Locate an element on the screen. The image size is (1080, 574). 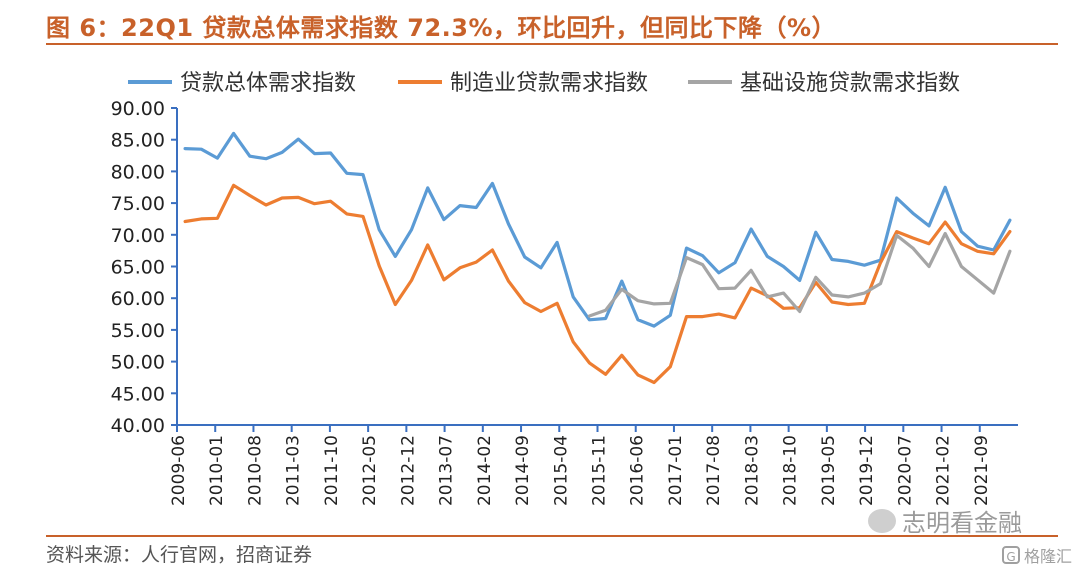
x-tick-label: 2015-11 is located at coordinates (600, 470).